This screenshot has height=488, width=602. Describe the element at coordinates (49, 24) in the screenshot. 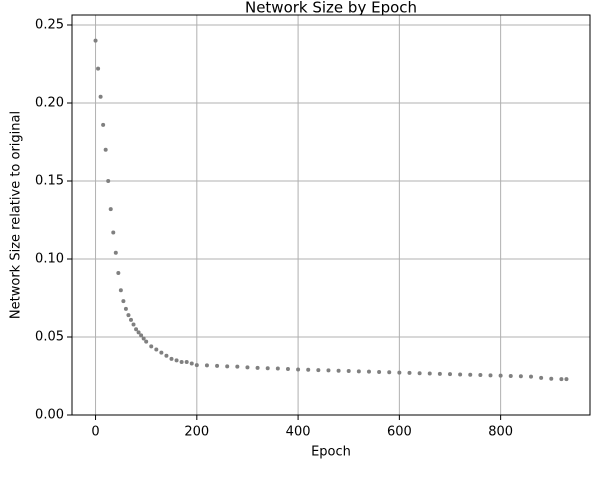

I see `y-tick-label: 0.25` at that location.